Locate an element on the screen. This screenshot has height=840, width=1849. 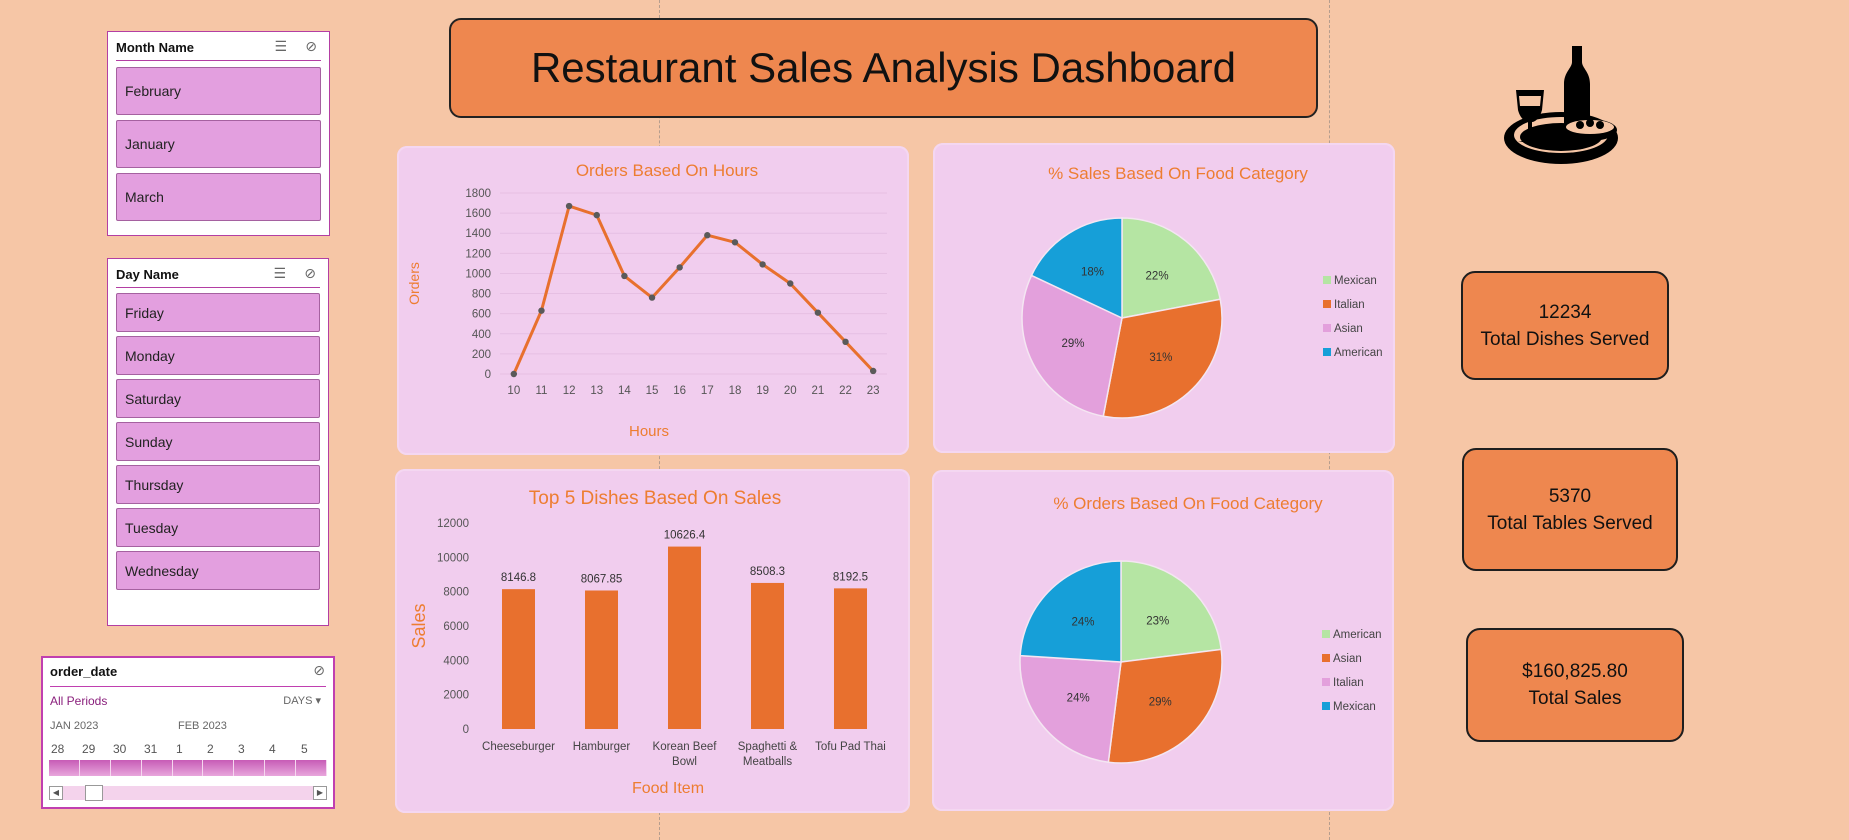
bar-data-label: 8508.3 is located at coordinates (767, 572).